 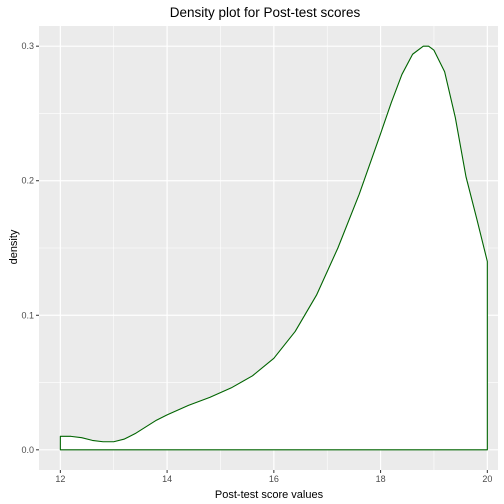 What do you see at coordinates (27, 46) in the screenshot?
I see `y-tick-label: 0.3` at bounding box center [27, 46].